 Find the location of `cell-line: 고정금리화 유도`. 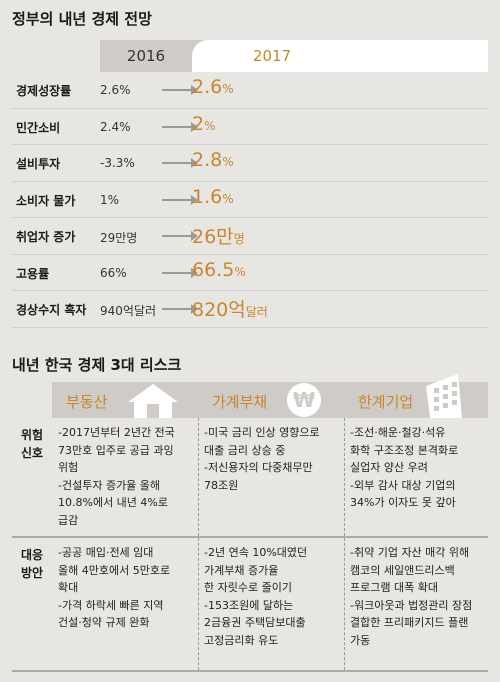

cell-line: 고정금리화 유도 is located at coordinates (241, 640).